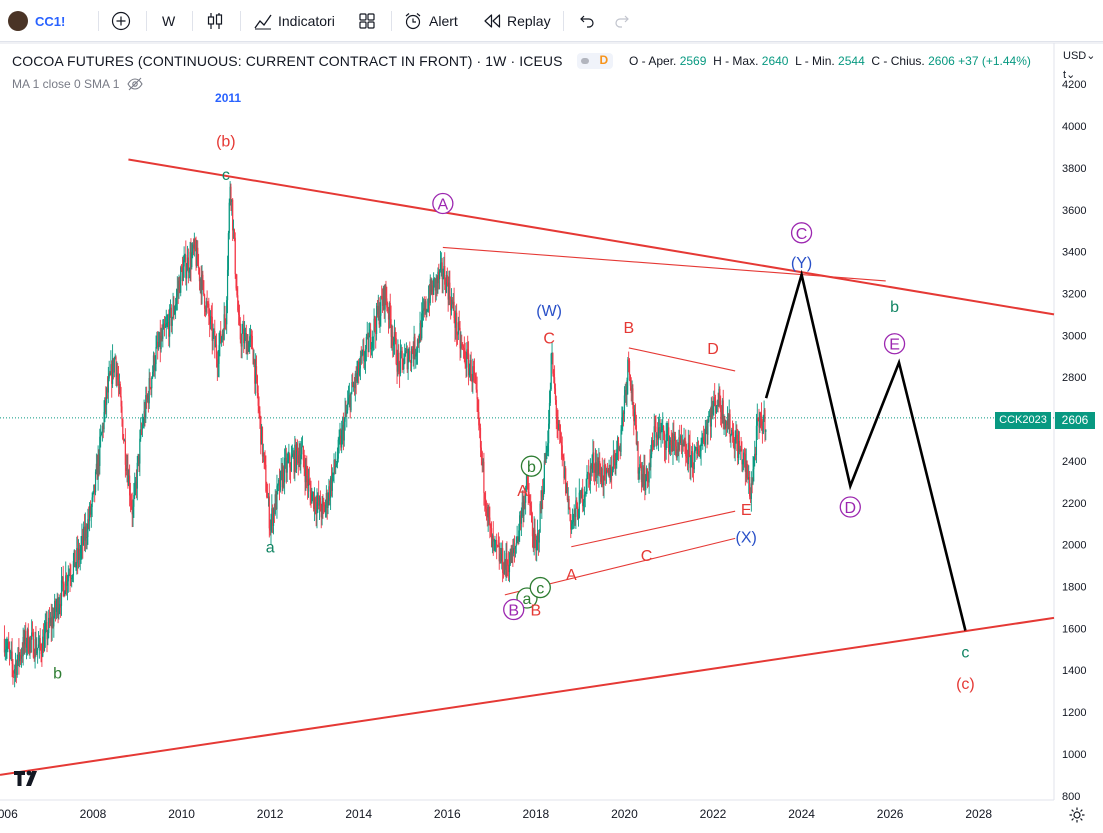 The image size is (1103, 833). What do you see at coordinates (594, 61) in the screenshot?
I see `delay-badge: D` at bounding box center [594, 61].